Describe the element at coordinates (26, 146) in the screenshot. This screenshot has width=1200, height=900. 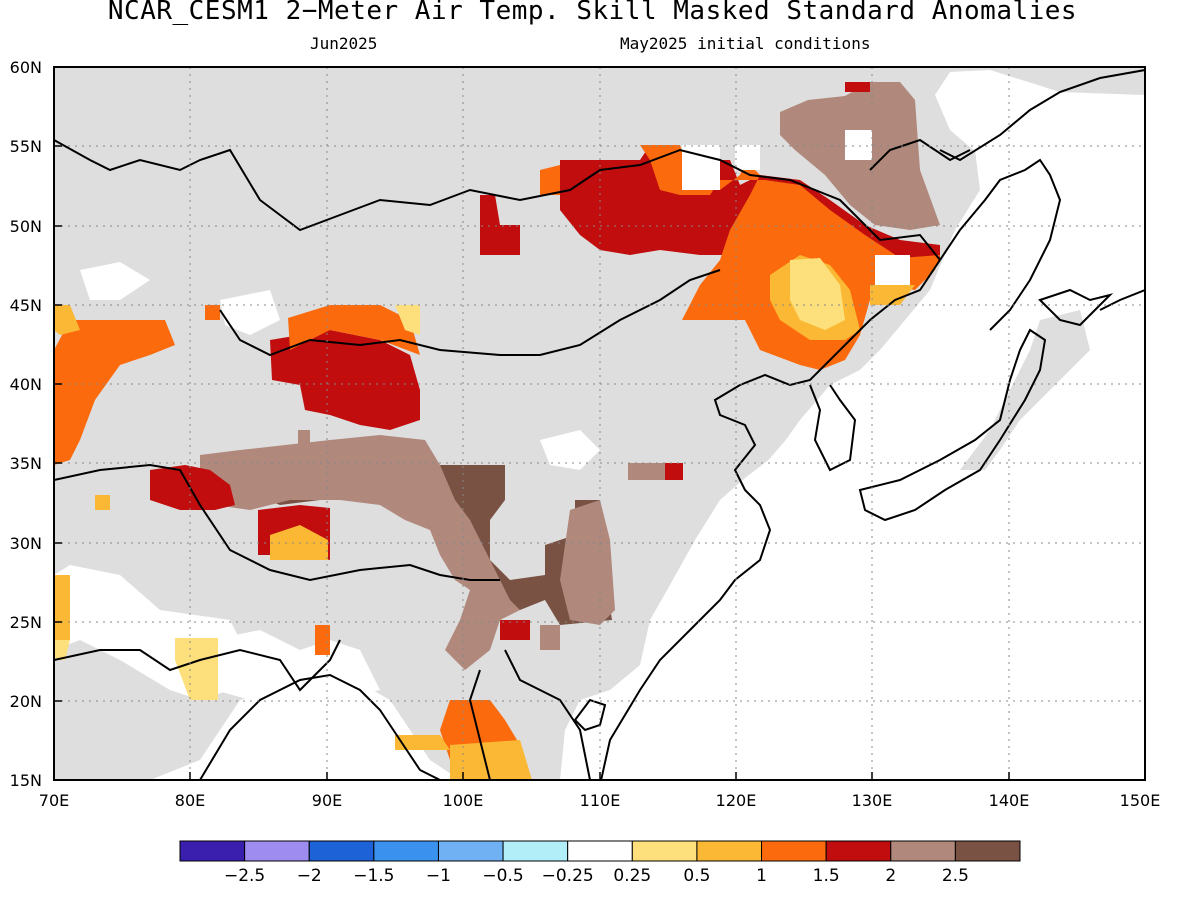
I see `lat-label: 55N` at that location.